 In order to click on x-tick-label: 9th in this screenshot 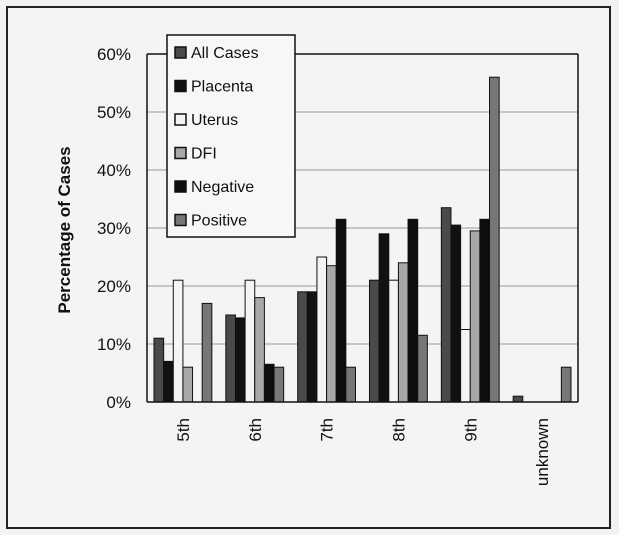, I will do `click(470, 430)`.